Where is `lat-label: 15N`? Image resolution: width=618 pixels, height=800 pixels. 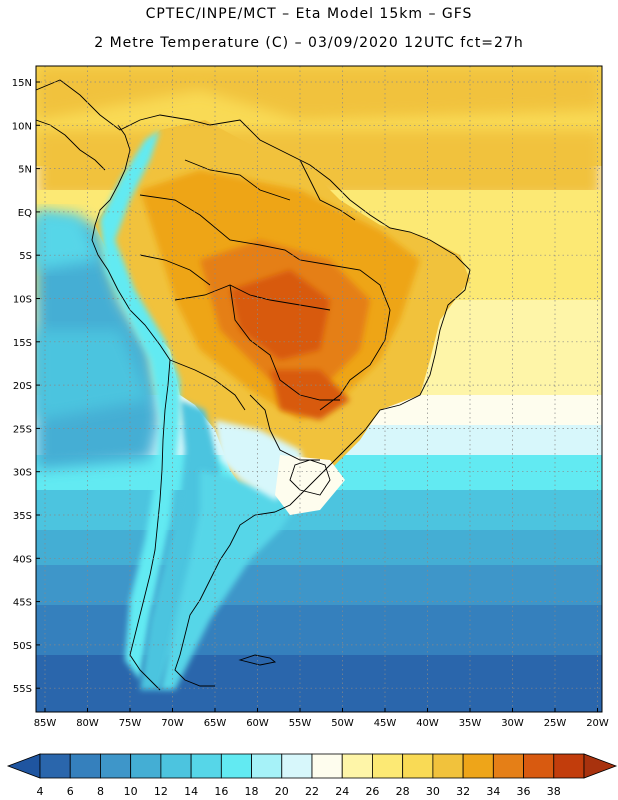 lat-label: 15N is located at coordinates (22, 83).